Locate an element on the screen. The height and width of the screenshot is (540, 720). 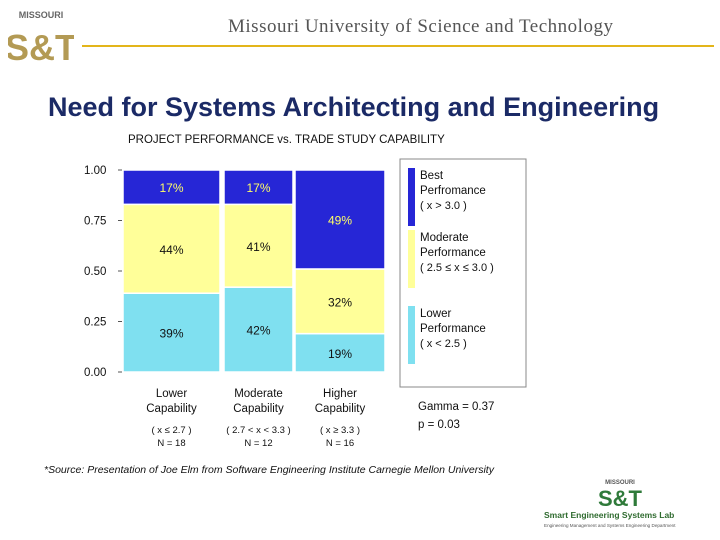
logo-top-text: MISSOURI is located at coordinates (41, 15).